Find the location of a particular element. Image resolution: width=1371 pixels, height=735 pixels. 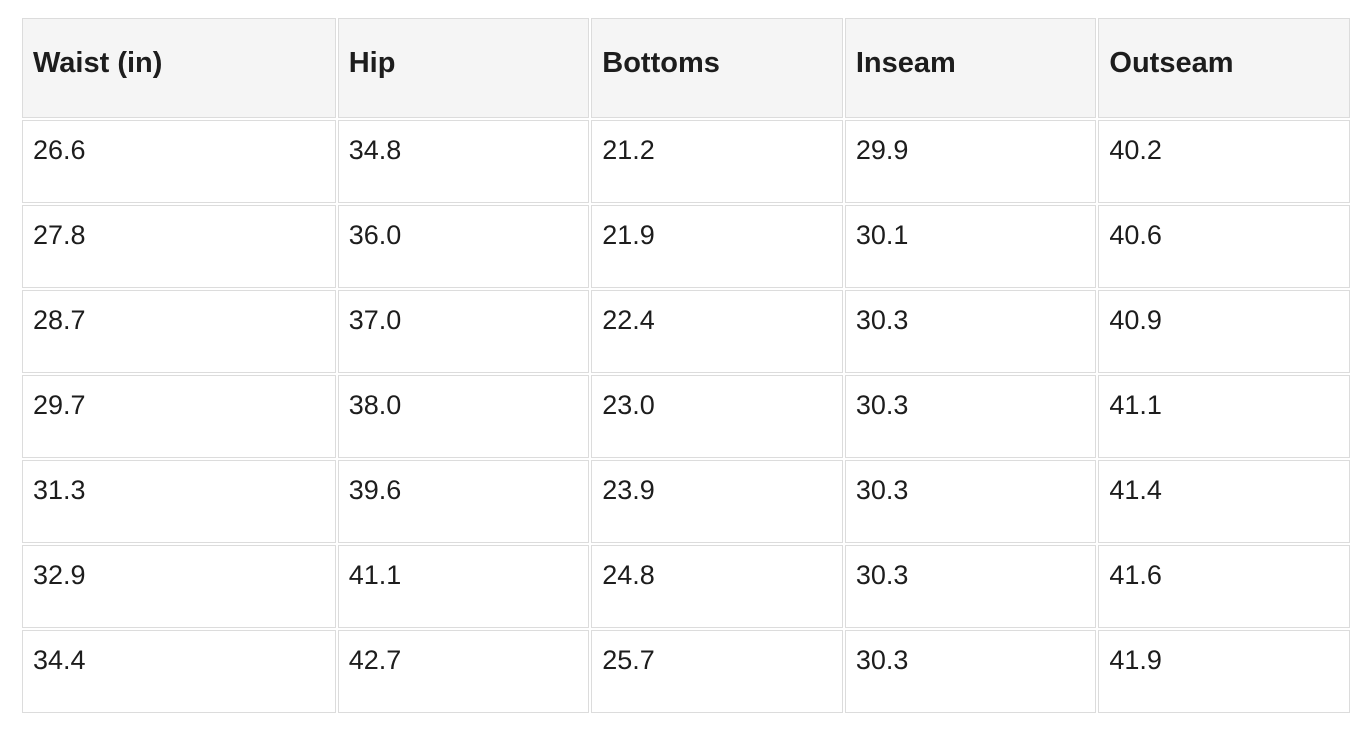

table-row: 34.4 42.7 25.7 30.3 41.9 is located at coordinates (686, 671).